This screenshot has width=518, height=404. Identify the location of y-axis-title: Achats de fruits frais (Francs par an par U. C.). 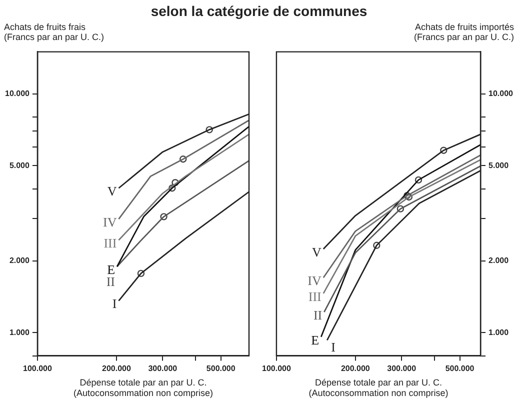
(54, 33).